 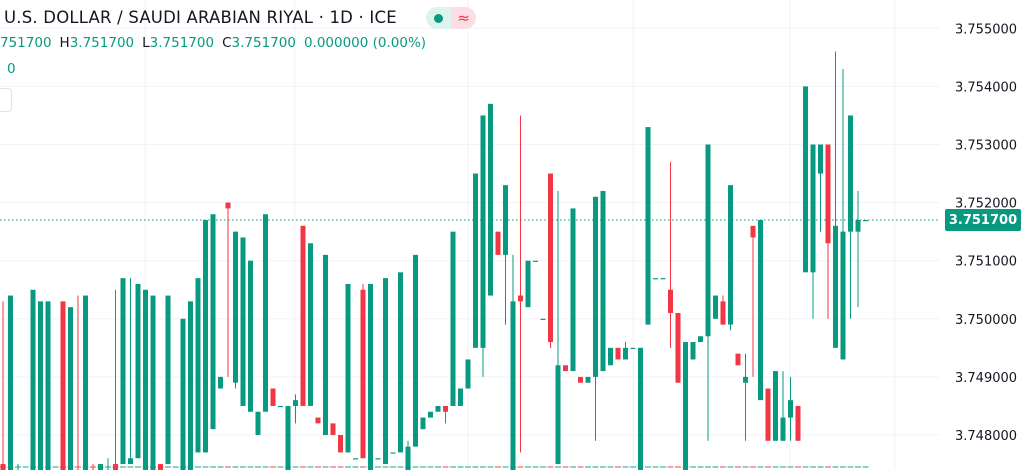 I want to click on market-status-pill: ≈, so click(x=451, y=18).